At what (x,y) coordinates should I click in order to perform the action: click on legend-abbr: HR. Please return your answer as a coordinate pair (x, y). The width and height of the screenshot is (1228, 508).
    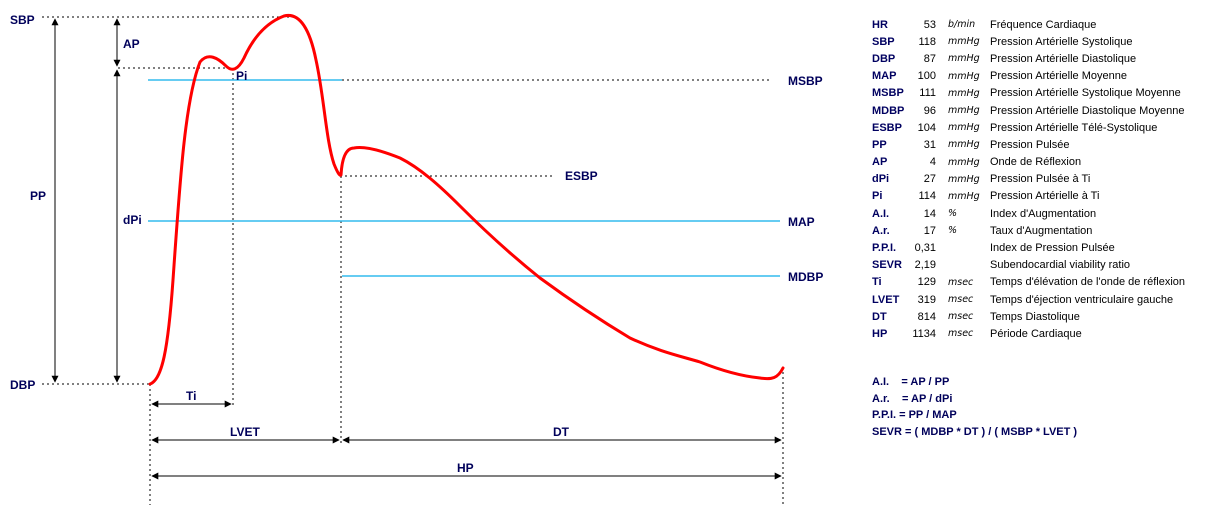
    Looking at the image, I should click on (880, 24).